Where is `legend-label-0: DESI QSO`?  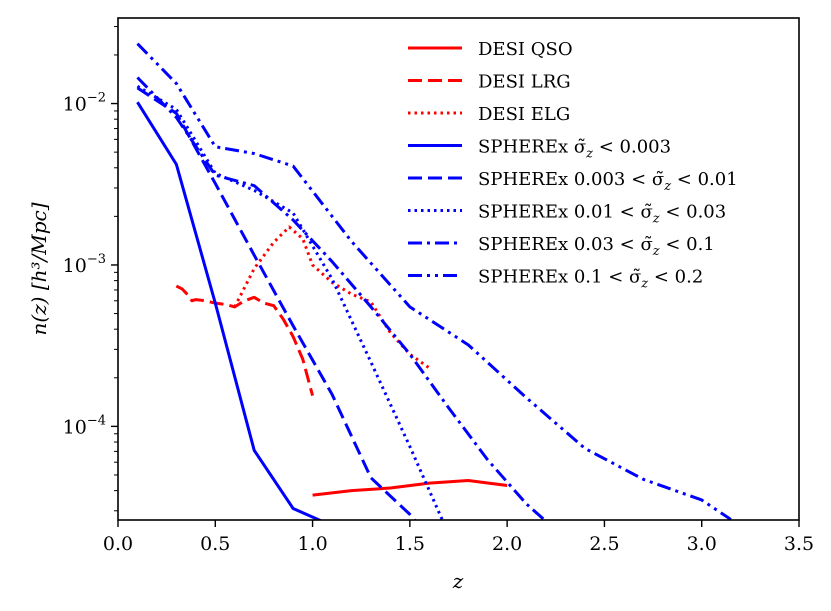 legend-label-0: DESI QSO is located at coordinates (525, 49).